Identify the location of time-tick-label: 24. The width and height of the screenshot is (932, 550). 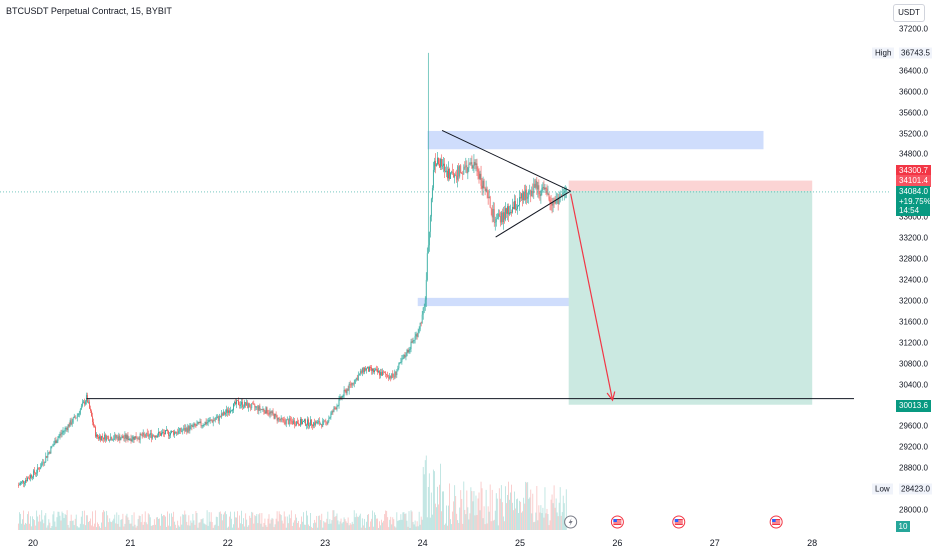
(422, 543).